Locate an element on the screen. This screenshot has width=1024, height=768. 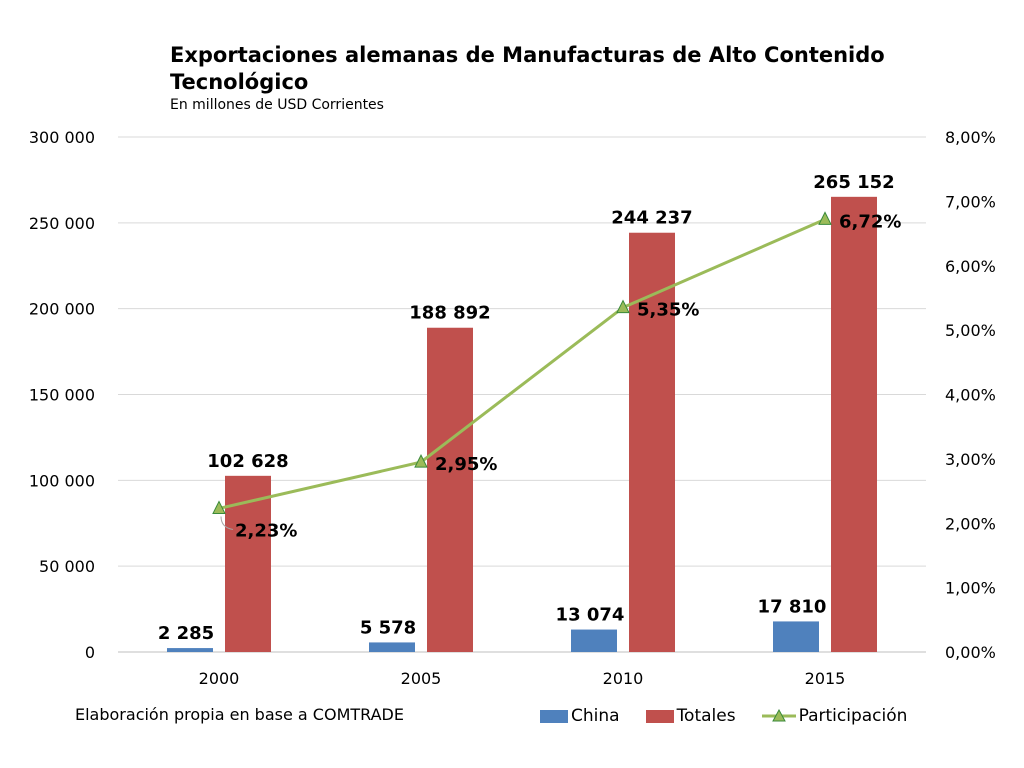
data-label-participacion: 2,95% is located at coordinates (466, 464).